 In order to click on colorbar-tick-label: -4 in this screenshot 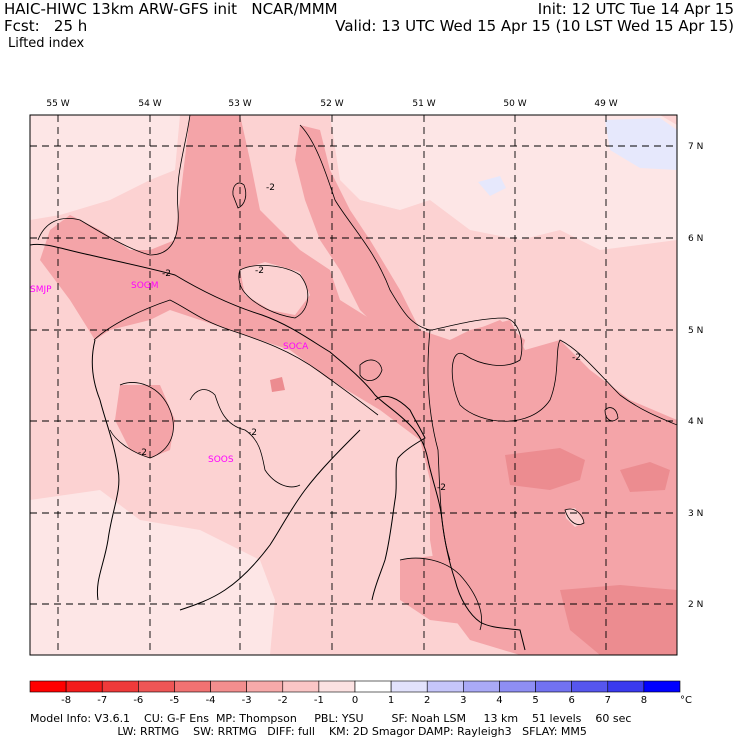, I will do `click(211, 700)`.